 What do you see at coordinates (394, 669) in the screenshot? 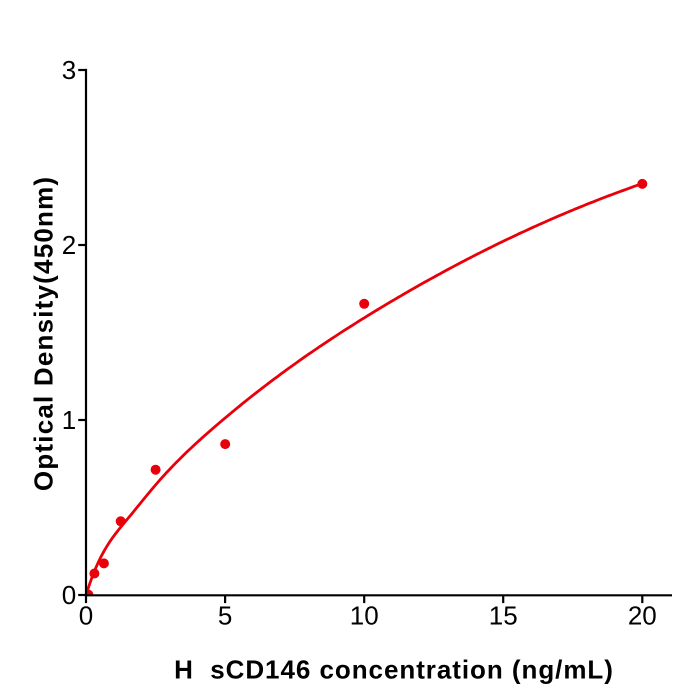
I see `svg-text:H sCD146 concentration (ng/mL: H sCD146 concentration (ng/mL)` at bounding box center [394, 669].